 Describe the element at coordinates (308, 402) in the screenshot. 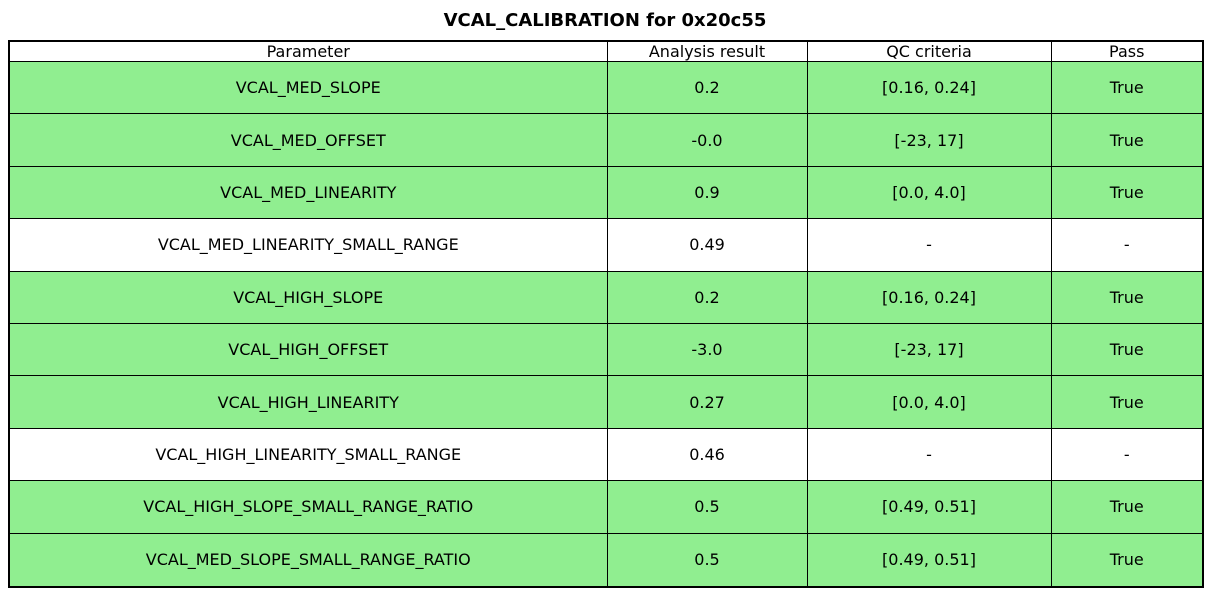

I see `cell-parameter: VCAL_HIGH_LINEARITY` at that location.